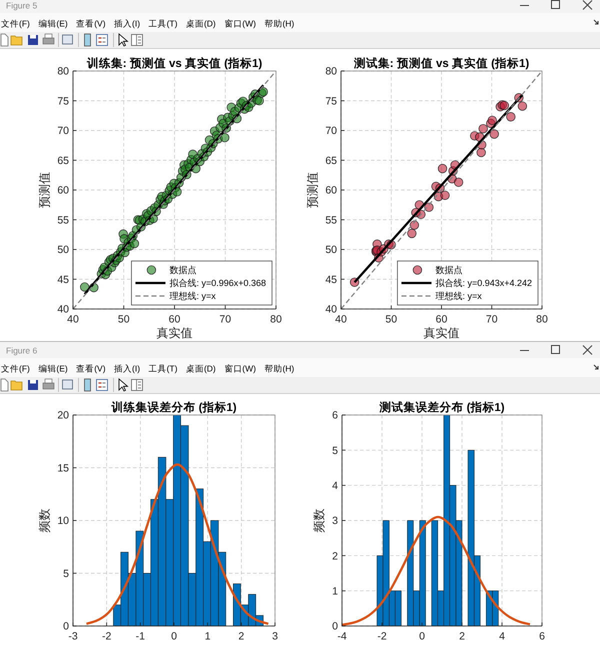 The width and height of the screenshot is (600, 646). I want to click on chart-title: 测试集: 预测值 vs 真实值 (指标1), so click(441, 63).